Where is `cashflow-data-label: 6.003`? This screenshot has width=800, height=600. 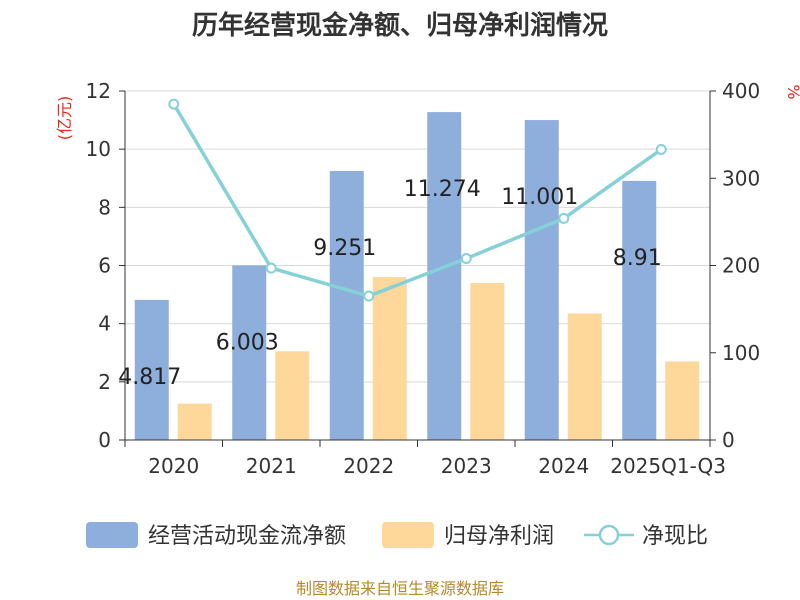
cashflow-data-label: 6.003 is located at coordinates (247, 342).